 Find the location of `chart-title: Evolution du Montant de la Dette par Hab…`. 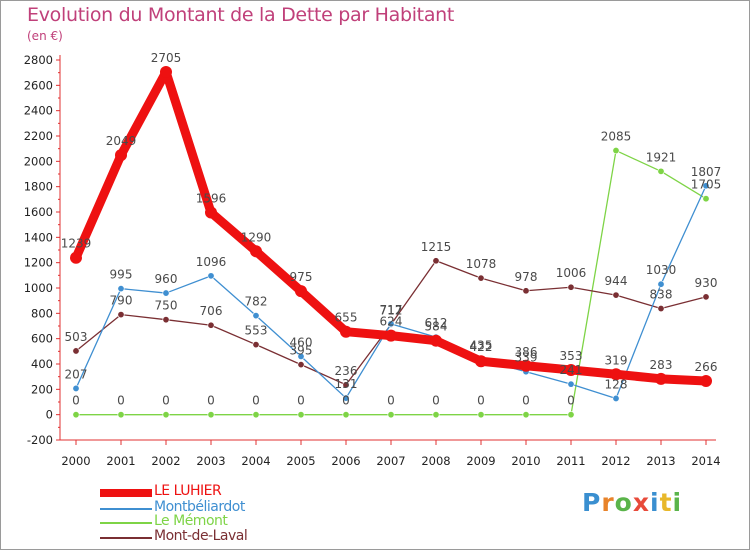

chart-title: Evolution du Montant de la Dette par Hab… is located at coordinates (241, 15).